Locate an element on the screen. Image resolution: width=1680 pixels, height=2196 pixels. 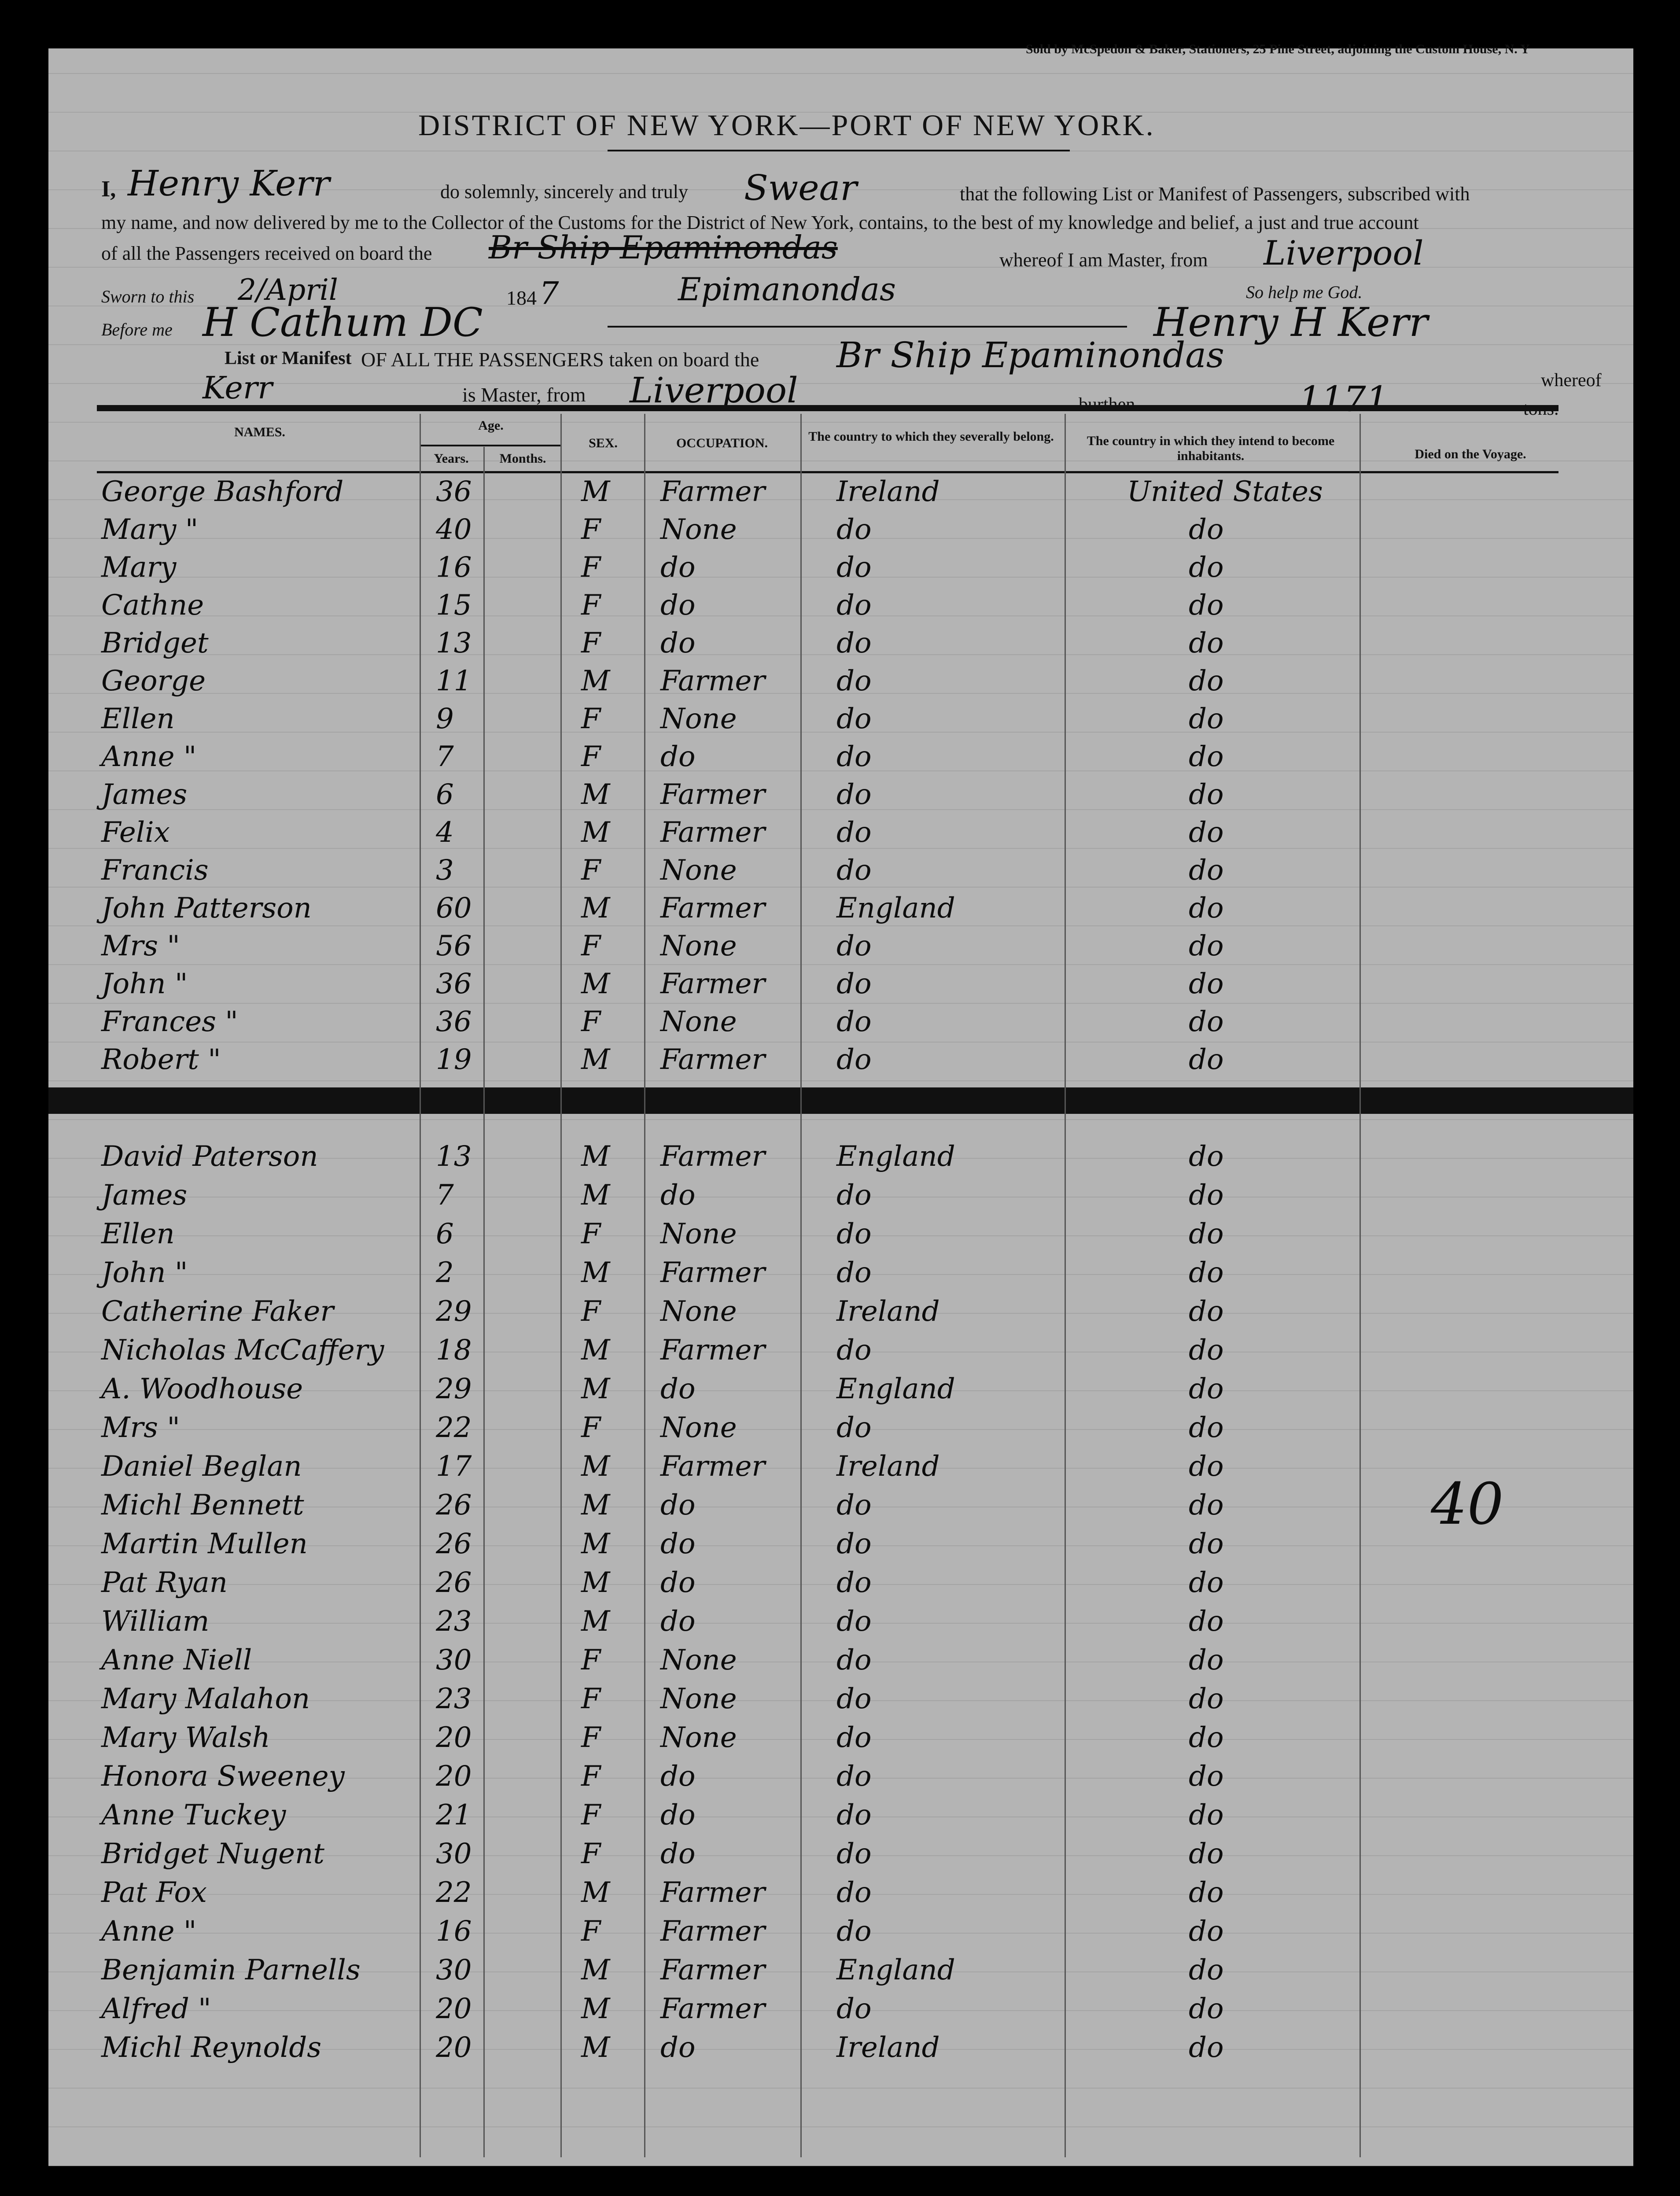
passenger-name: John " is located at coordinates (144, 984).